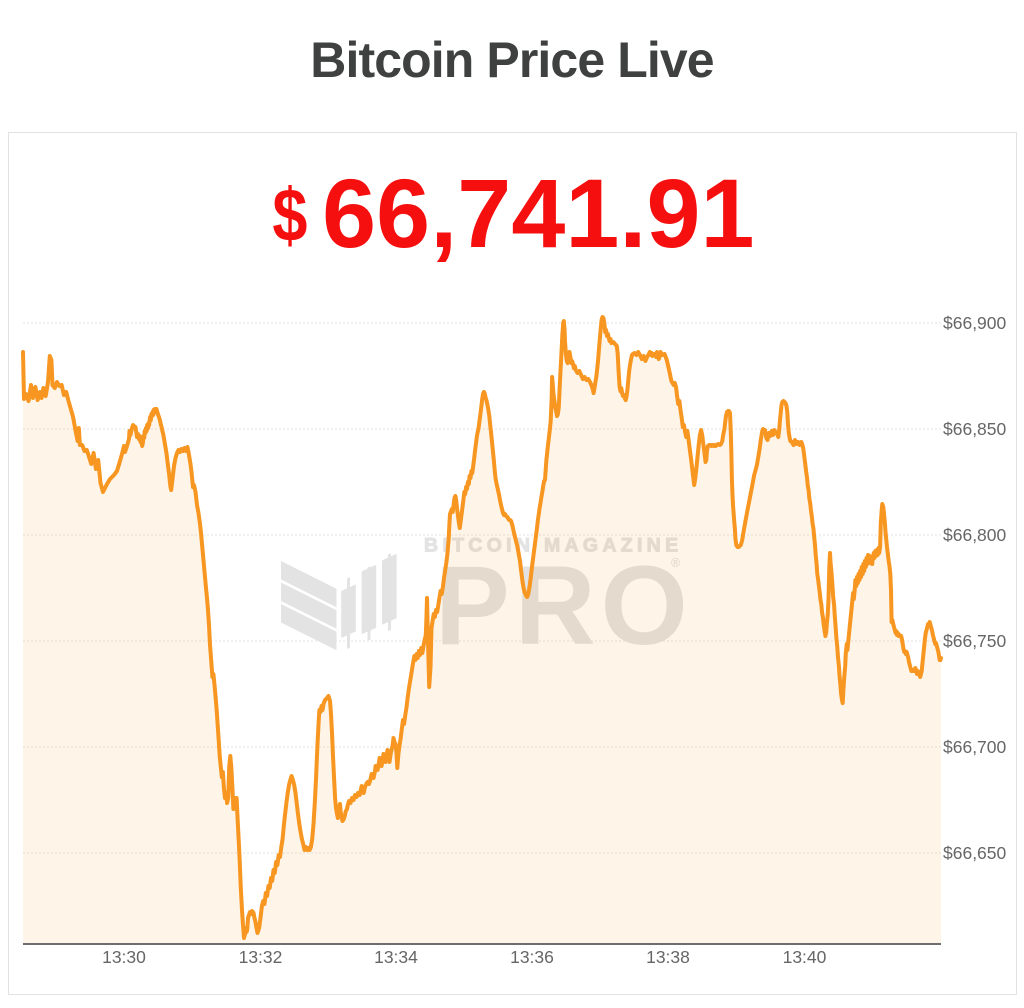 The height and width of the screenshot is (1008, 1024). Describe the element at coordinates (261, 957) in the screenshot. I see `svg-text: 13:32` at that location.